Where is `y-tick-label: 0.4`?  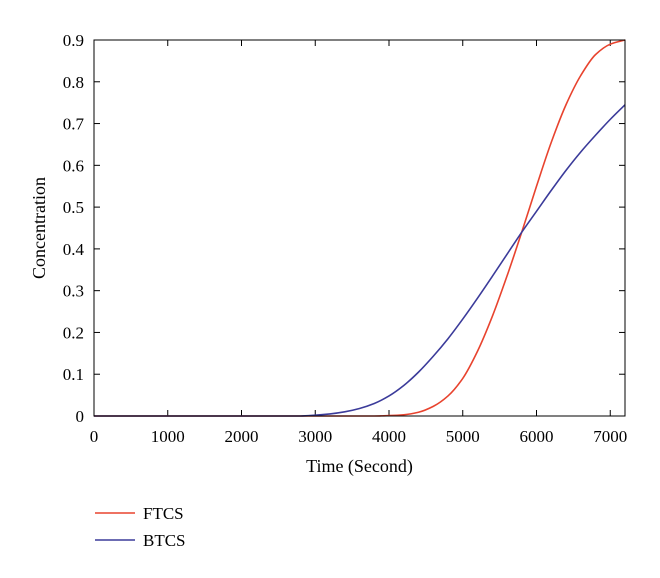 y-tick-label: 0.4 is located at coordinates (74, 249).